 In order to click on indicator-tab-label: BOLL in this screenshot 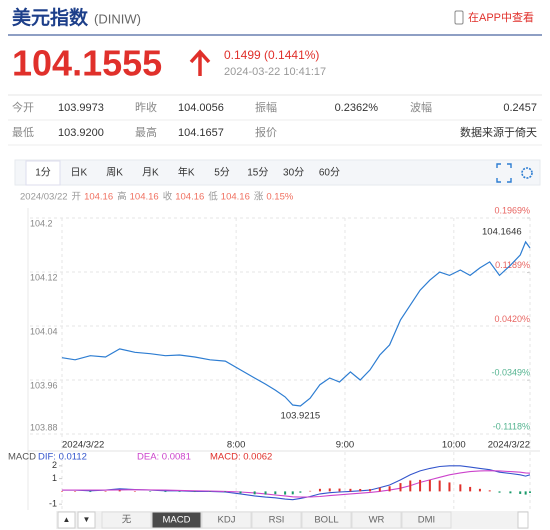, I will do `click(326, 520)`.